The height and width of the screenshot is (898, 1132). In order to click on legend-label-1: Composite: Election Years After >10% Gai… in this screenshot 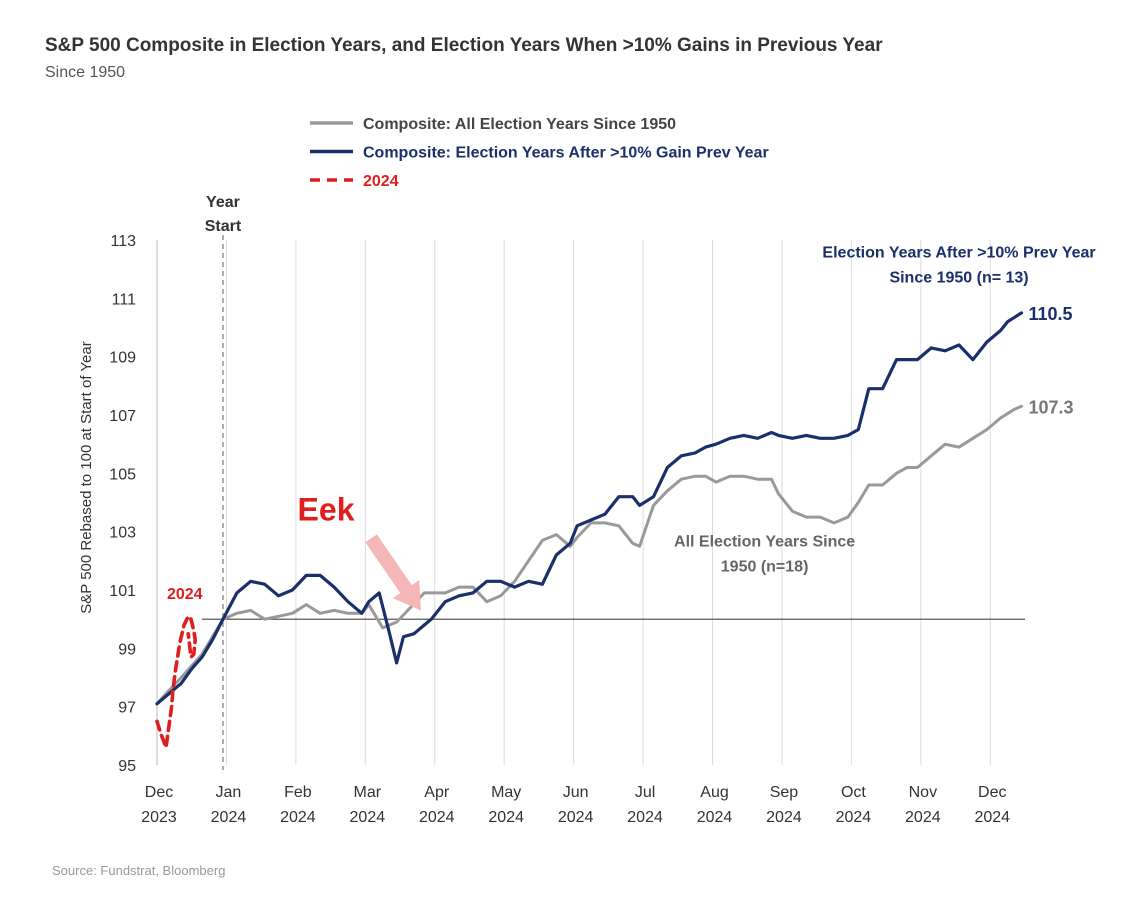, I will do `click(566, 153)`.